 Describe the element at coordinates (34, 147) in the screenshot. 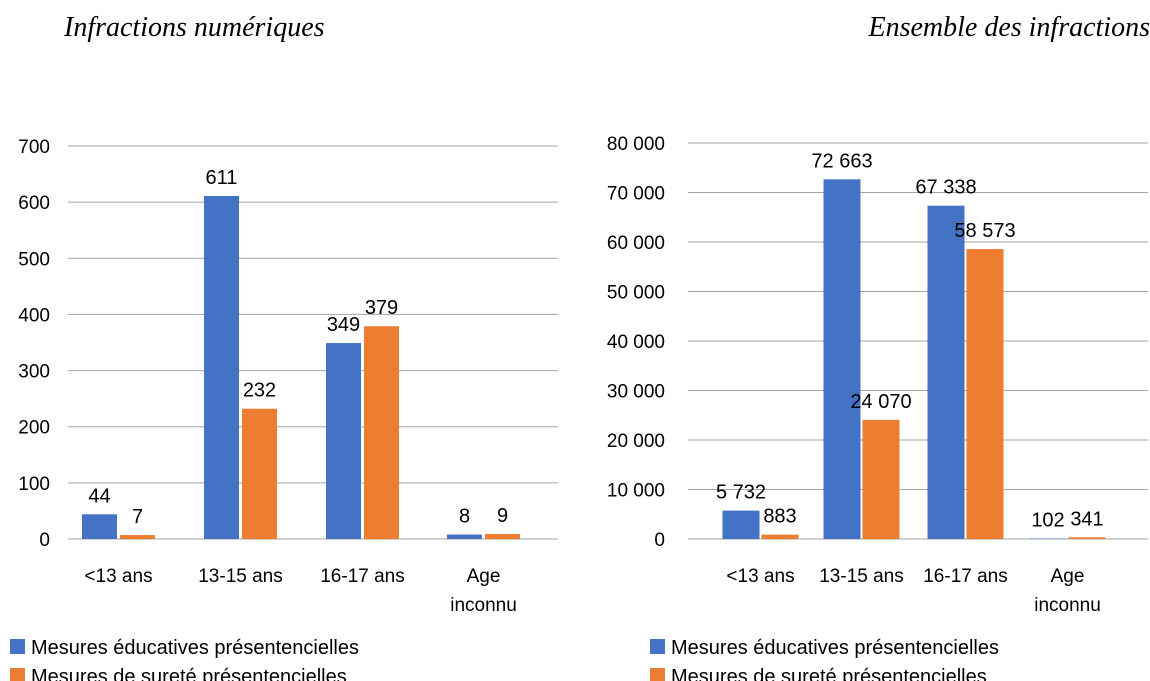

I see `y-tick-label: 700` at that location.